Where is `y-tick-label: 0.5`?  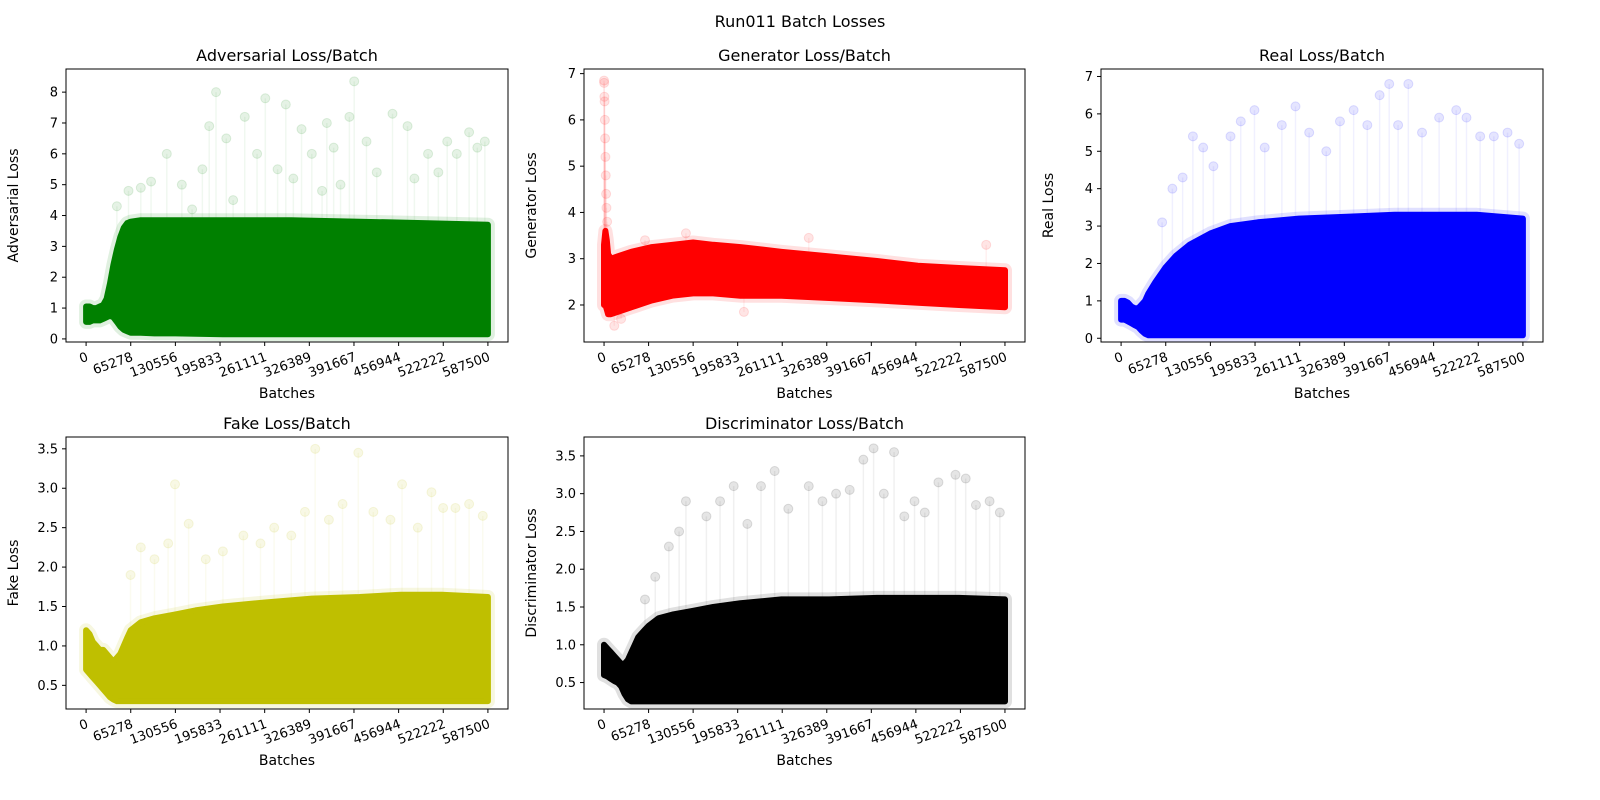
y-tick-label: 0.5 is located at coordinates (565, 683).